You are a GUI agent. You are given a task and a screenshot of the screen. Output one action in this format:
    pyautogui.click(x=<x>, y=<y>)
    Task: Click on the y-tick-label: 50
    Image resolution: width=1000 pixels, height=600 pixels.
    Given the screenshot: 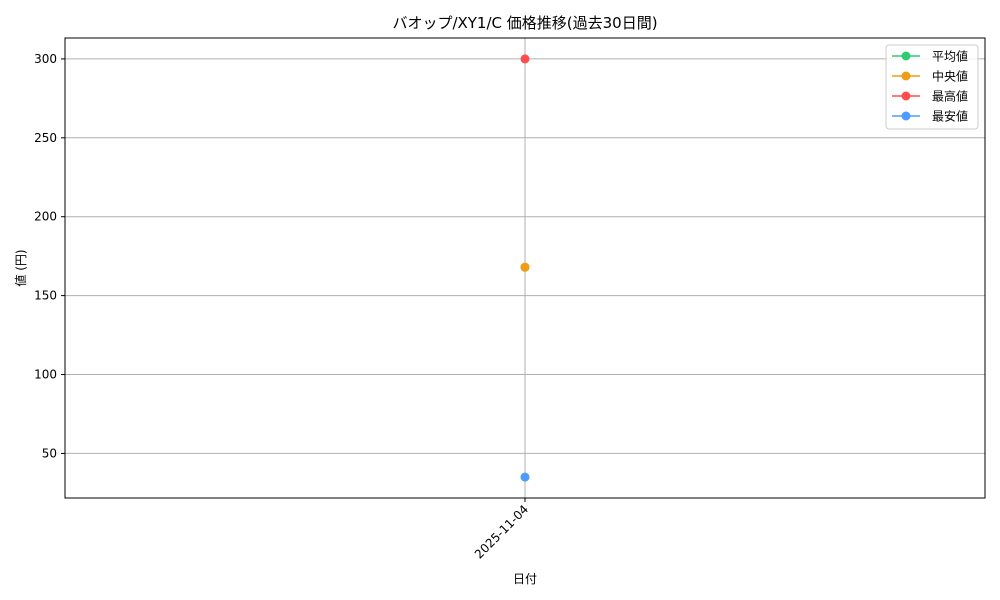 What is the action you would take?
    pyautogui.click(x=49, y=453)
    